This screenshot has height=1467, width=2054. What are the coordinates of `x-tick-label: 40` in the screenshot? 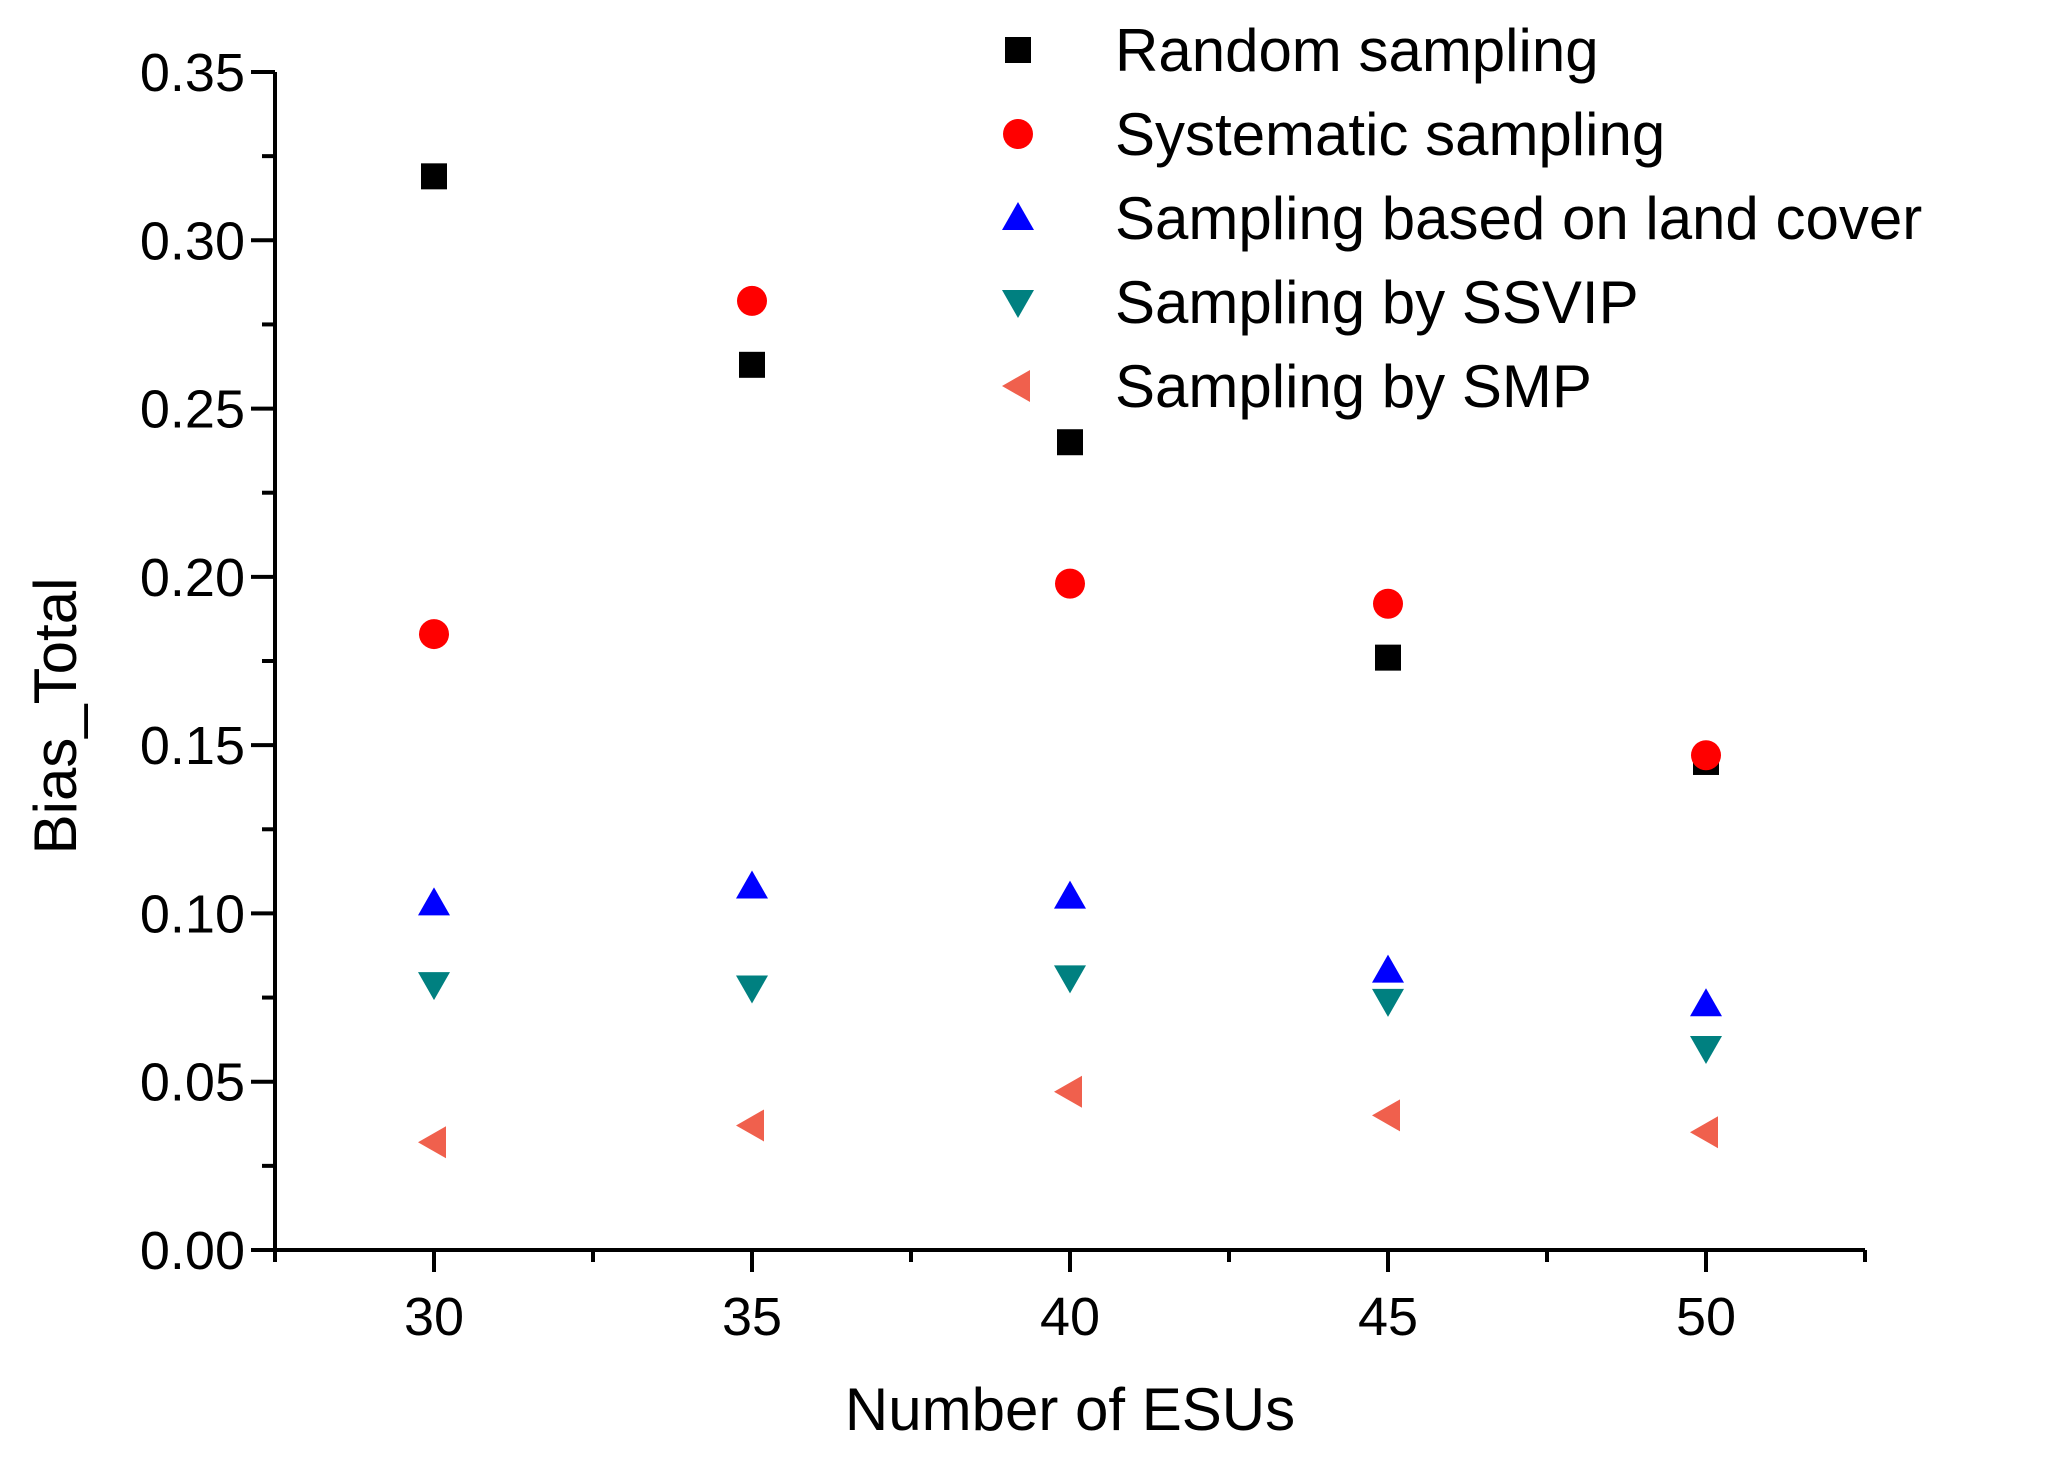 It's located at (1070, 1317).